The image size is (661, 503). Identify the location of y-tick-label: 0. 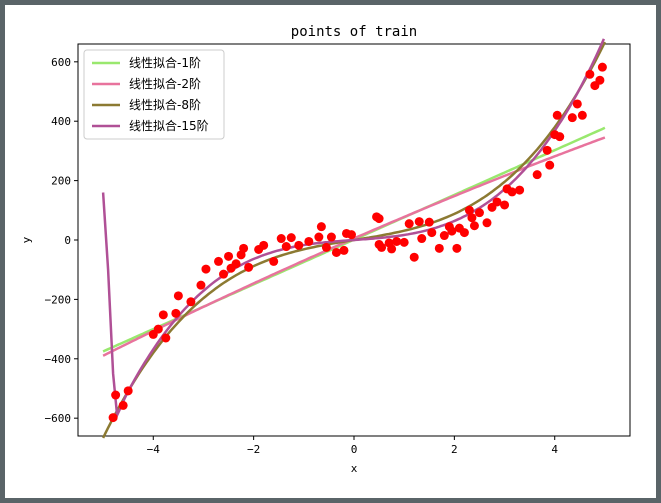
(67, 240).